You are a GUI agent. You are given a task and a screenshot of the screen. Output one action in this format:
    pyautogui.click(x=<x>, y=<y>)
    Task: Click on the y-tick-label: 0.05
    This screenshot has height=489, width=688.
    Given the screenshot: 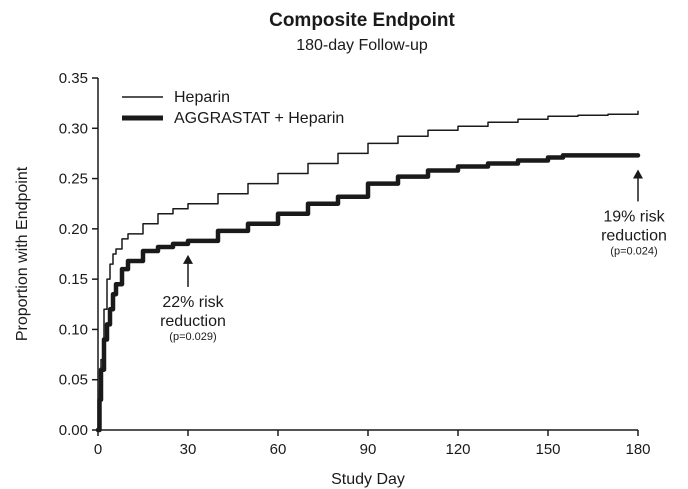 What is the action you would take?
    pyautogui.click(x=73, y=380)
    